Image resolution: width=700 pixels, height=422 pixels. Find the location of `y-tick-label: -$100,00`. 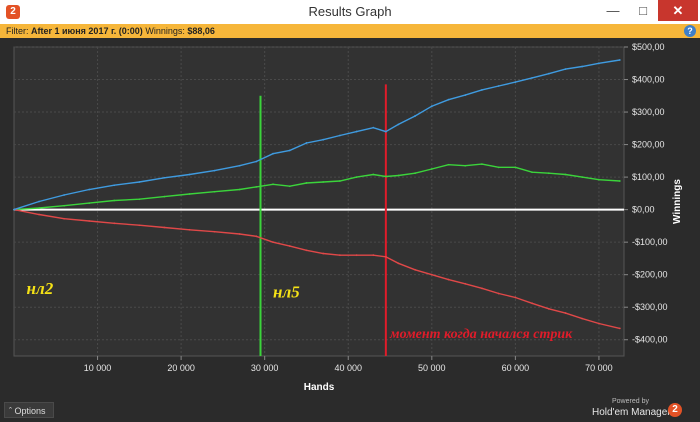

y-tick-label: -$100,00 is located at coordinates (650, 242).